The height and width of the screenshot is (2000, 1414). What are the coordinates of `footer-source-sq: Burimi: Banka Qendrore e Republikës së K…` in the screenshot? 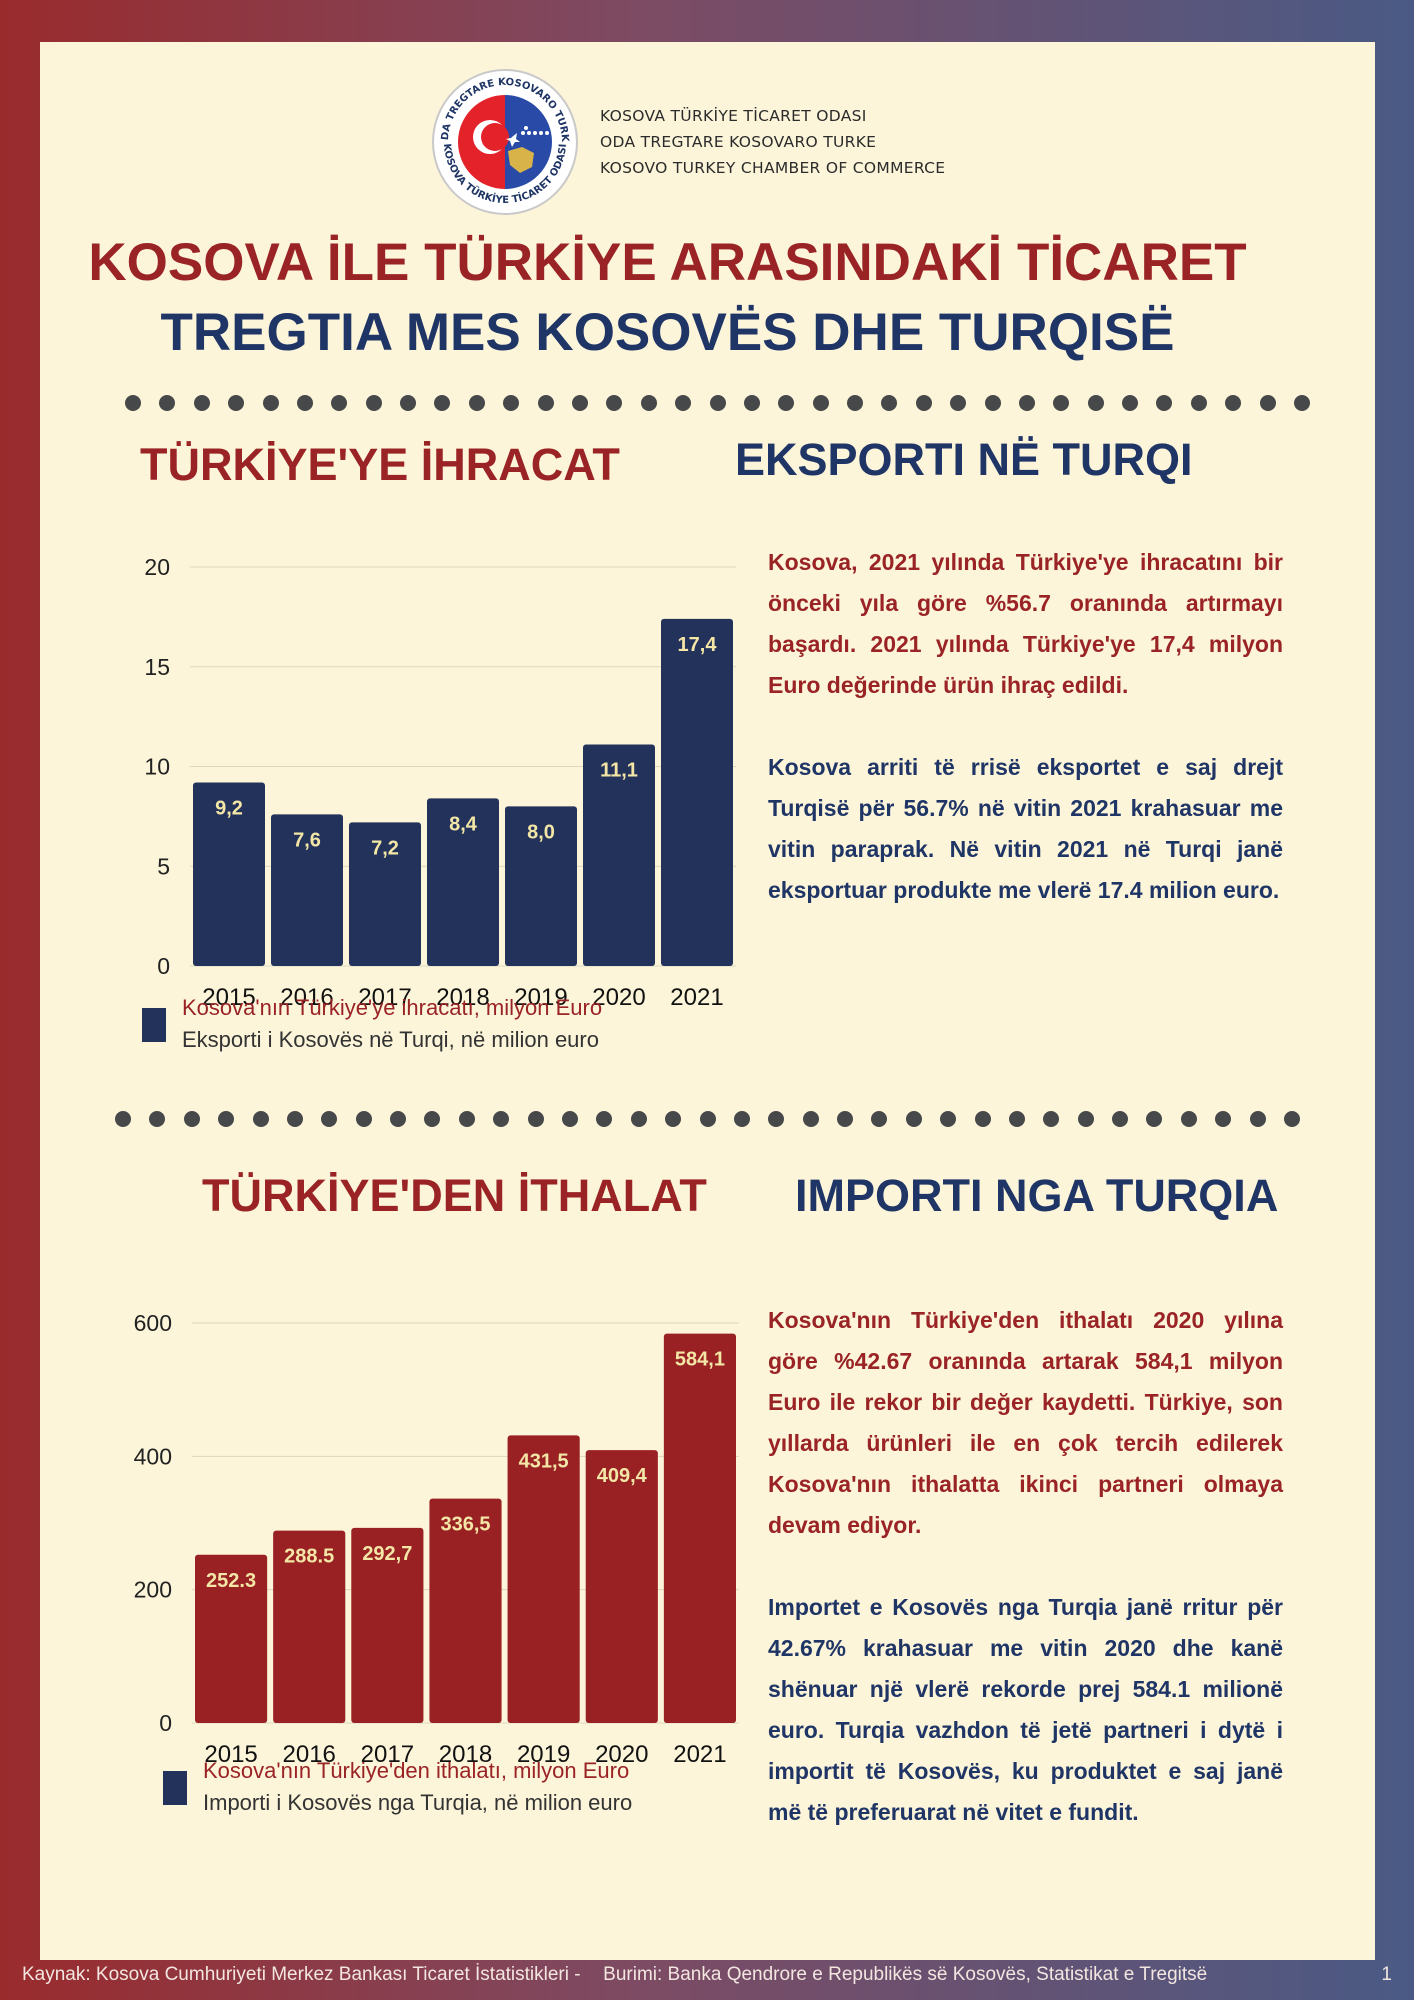 It's located at (905, 1974).